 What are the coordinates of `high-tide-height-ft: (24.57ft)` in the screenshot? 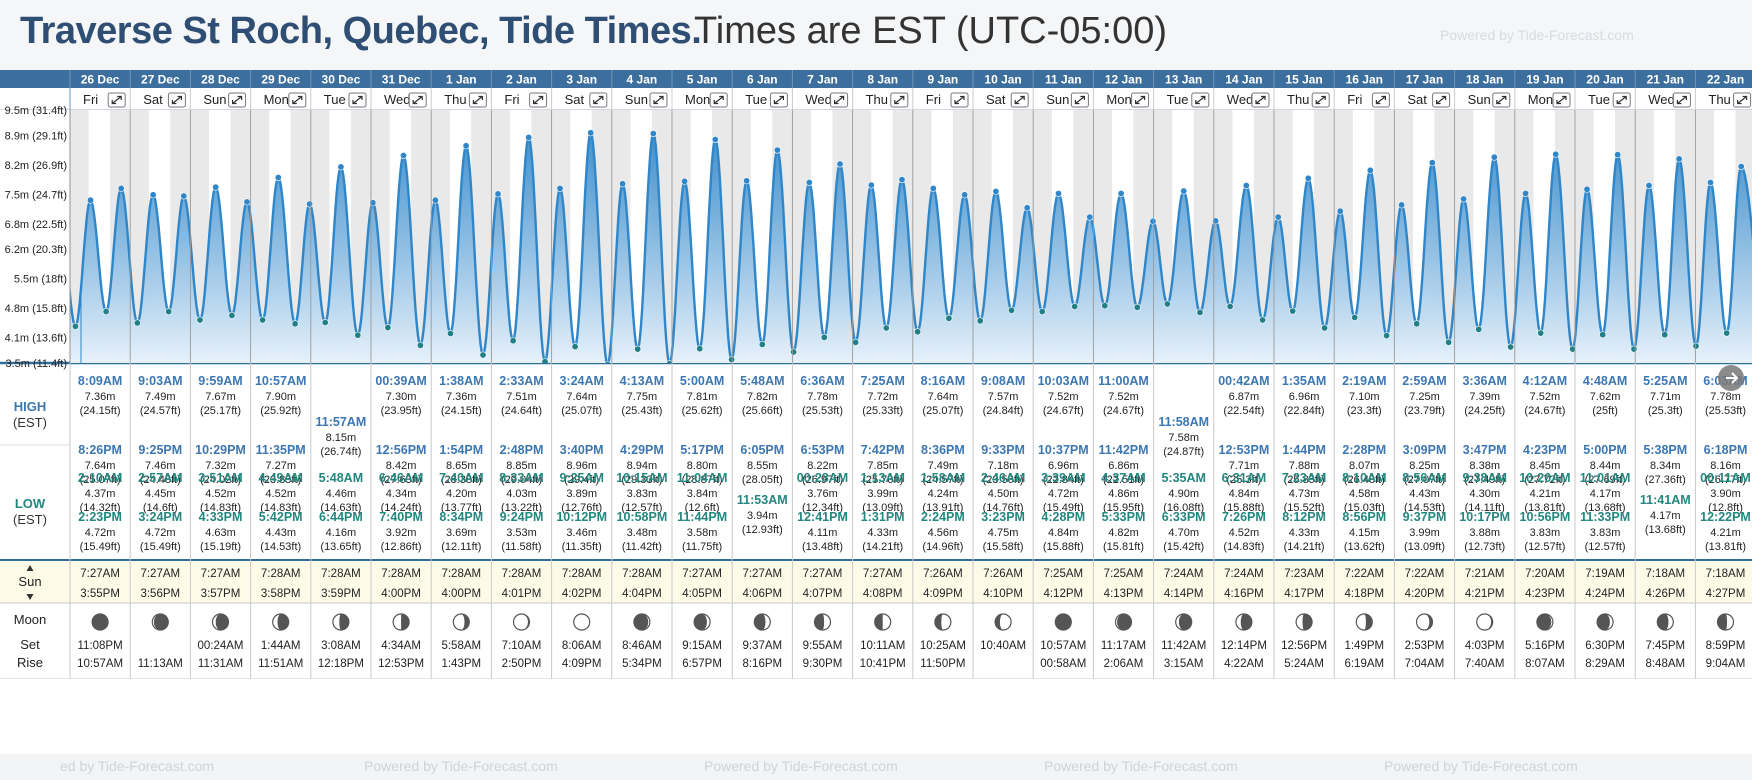 It's located at (160, 411).